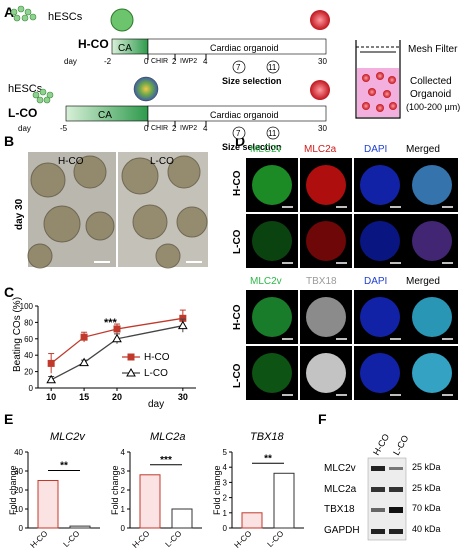 This screenshot has height=555, width=468. What do you see at coordinates (93, 44) in the screenshot?
I see `row-label-hco: H-CO` at bounding box center [93, 44].